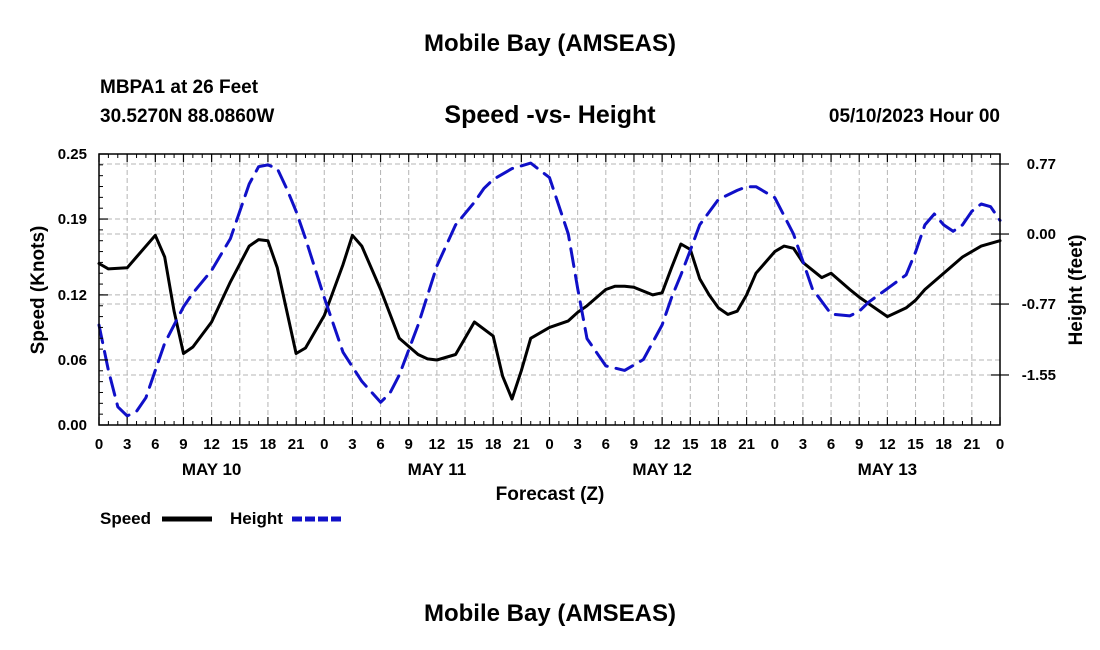 The height and width of the screenshot is (650, 1100). Describe the element at coordinates (72, 154) in the screenshot. I see `y-tick-label: 0.25` at that location.